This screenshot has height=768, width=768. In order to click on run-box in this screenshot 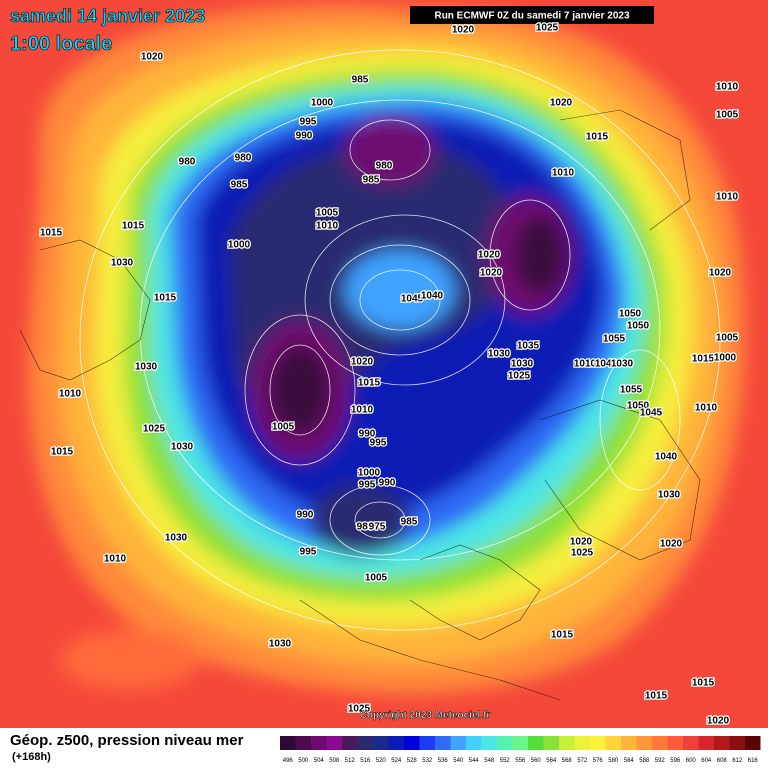, I will do `click(532, 15)`.